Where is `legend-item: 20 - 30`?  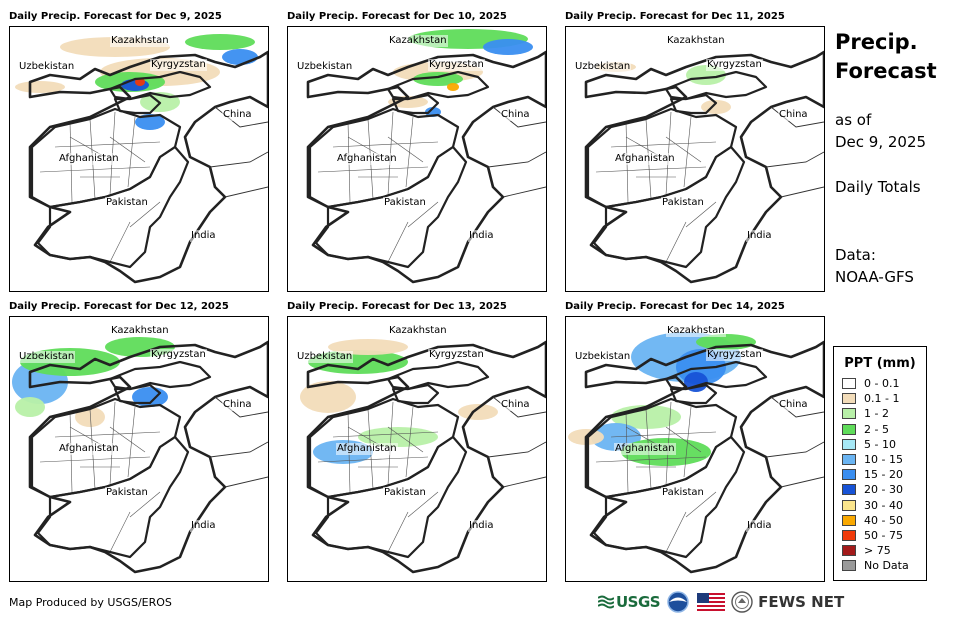
legend-item: 20 - 30 is located at coordinates (884, 489).